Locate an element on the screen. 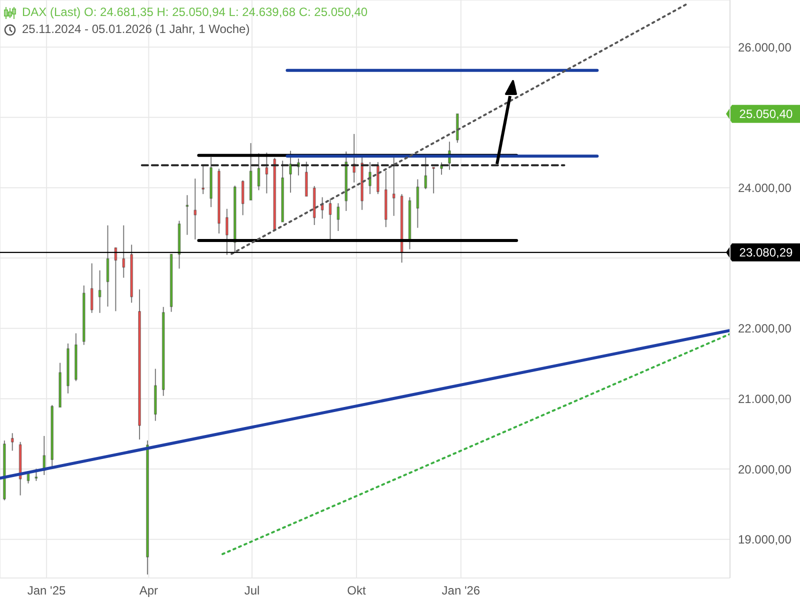 This screenshot has width=800, height=600. y-tick-label: 24.000,00 is located at coordinates (765, 188).